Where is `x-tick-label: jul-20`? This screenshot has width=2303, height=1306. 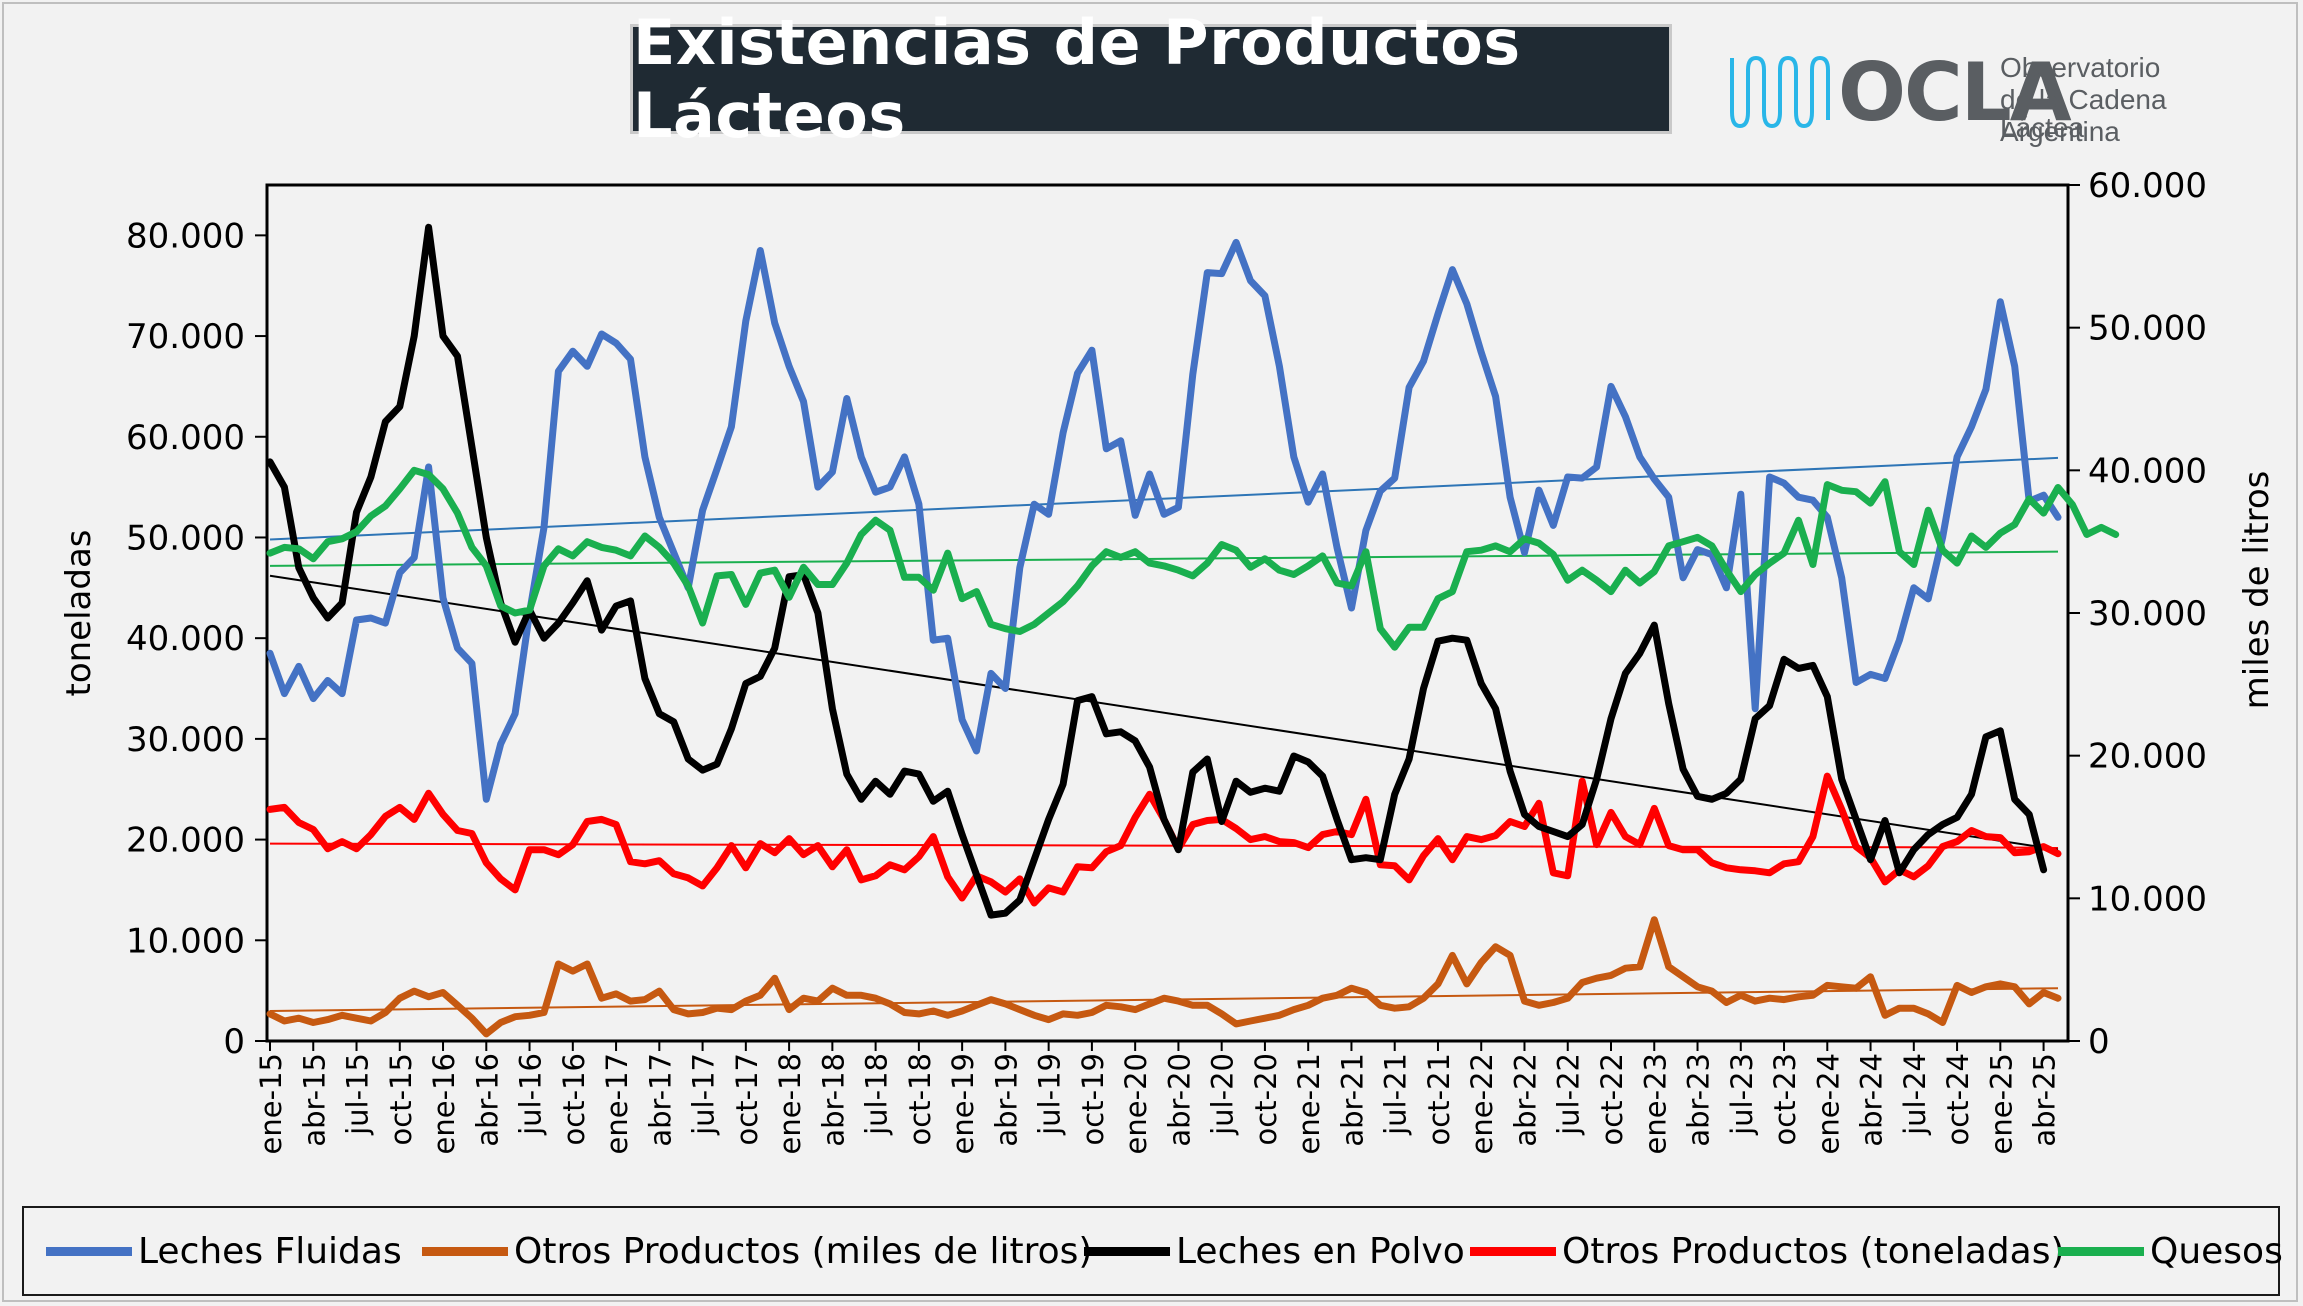 x-tick-label: jul-20 is located at coordinates (1223, 1094).